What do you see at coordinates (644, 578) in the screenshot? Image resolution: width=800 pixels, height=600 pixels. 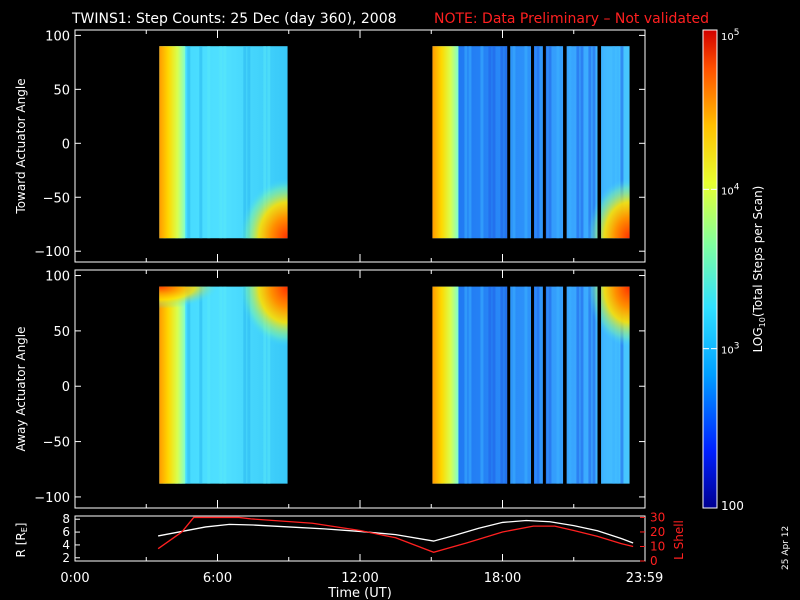 I see `x-tick-label: 23:59` at bounding box center [644, 578].